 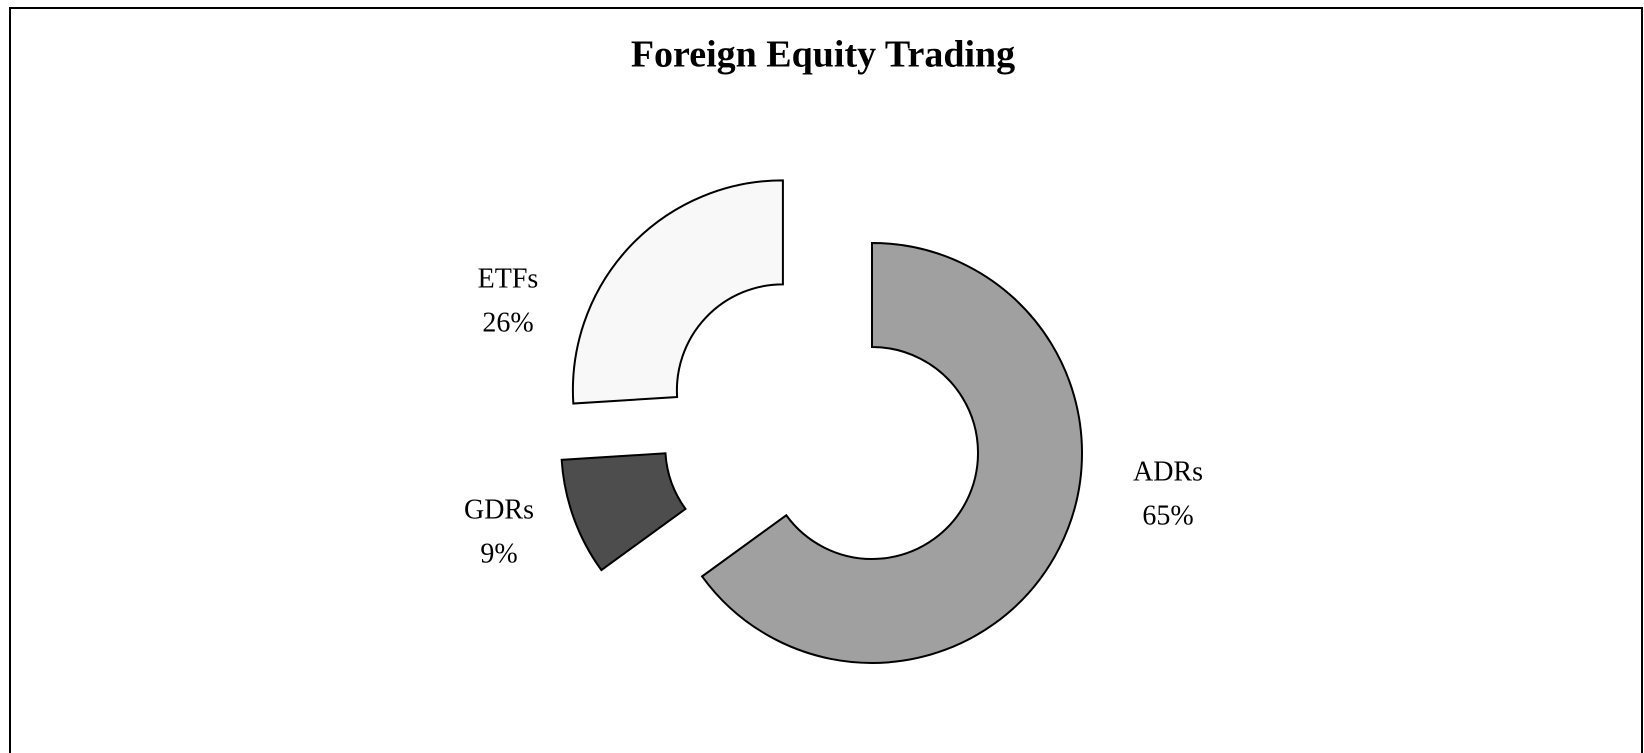 I want to click on slice-label: GDRs, so click(x=499, y=509).